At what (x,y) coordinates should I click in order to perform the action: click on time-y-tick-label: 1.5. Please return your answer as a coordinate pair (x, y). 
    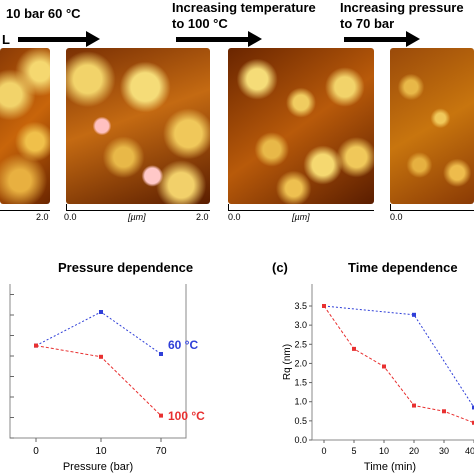
    Looking at the image, I should click on (300, 383).